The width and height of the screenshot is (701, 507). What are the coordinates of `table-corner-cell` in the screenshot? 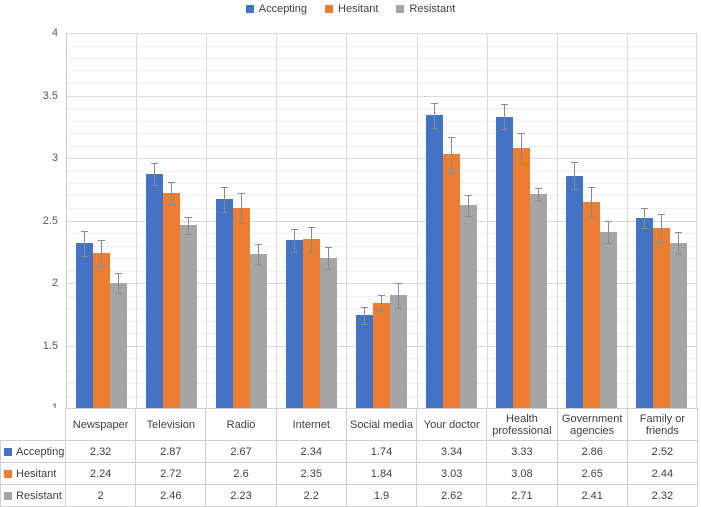 It's located at (33, 424).